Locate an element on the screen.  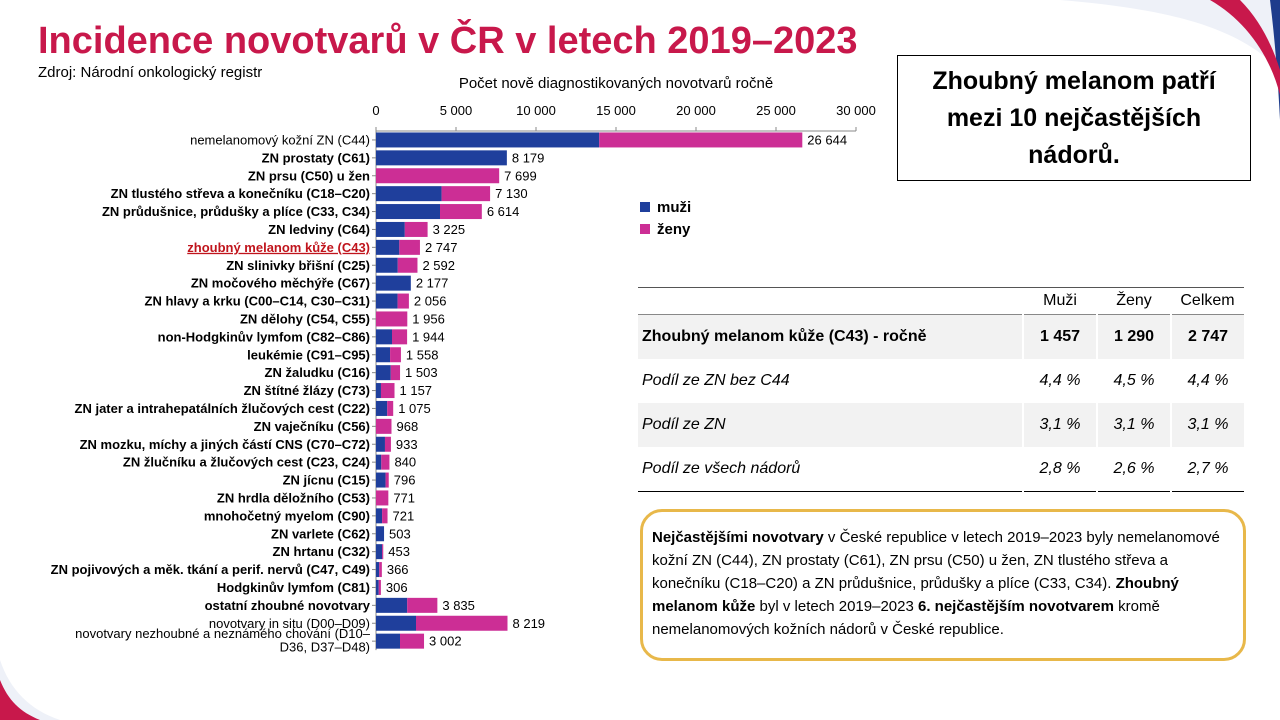
category-label: ZN močového měchýře (C67) is located at coordinates (280, 283).